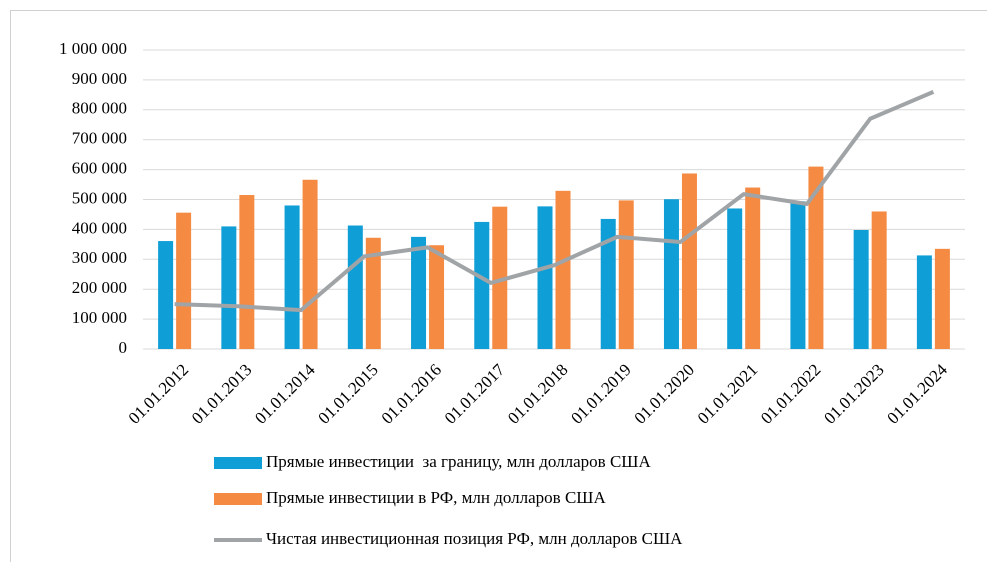 The image size is (987, 562). I want to click on legend-label: Прямые инвестиции в РФ, млн долларов США, so click(436, 497).